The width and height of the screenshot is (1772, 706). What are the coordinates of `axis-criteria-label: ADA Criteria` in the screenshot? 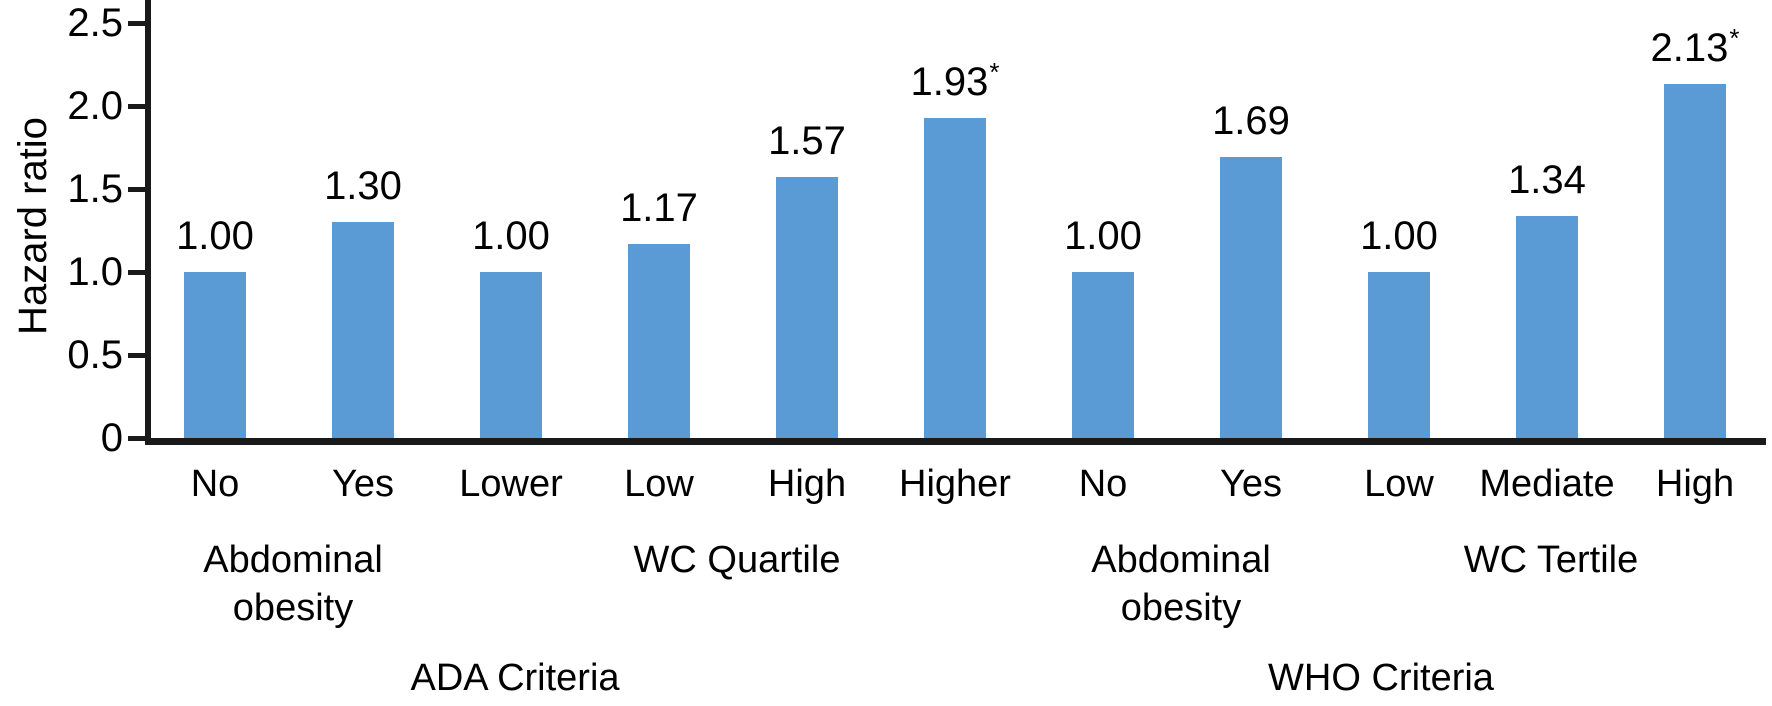 It's located at (515, 678).